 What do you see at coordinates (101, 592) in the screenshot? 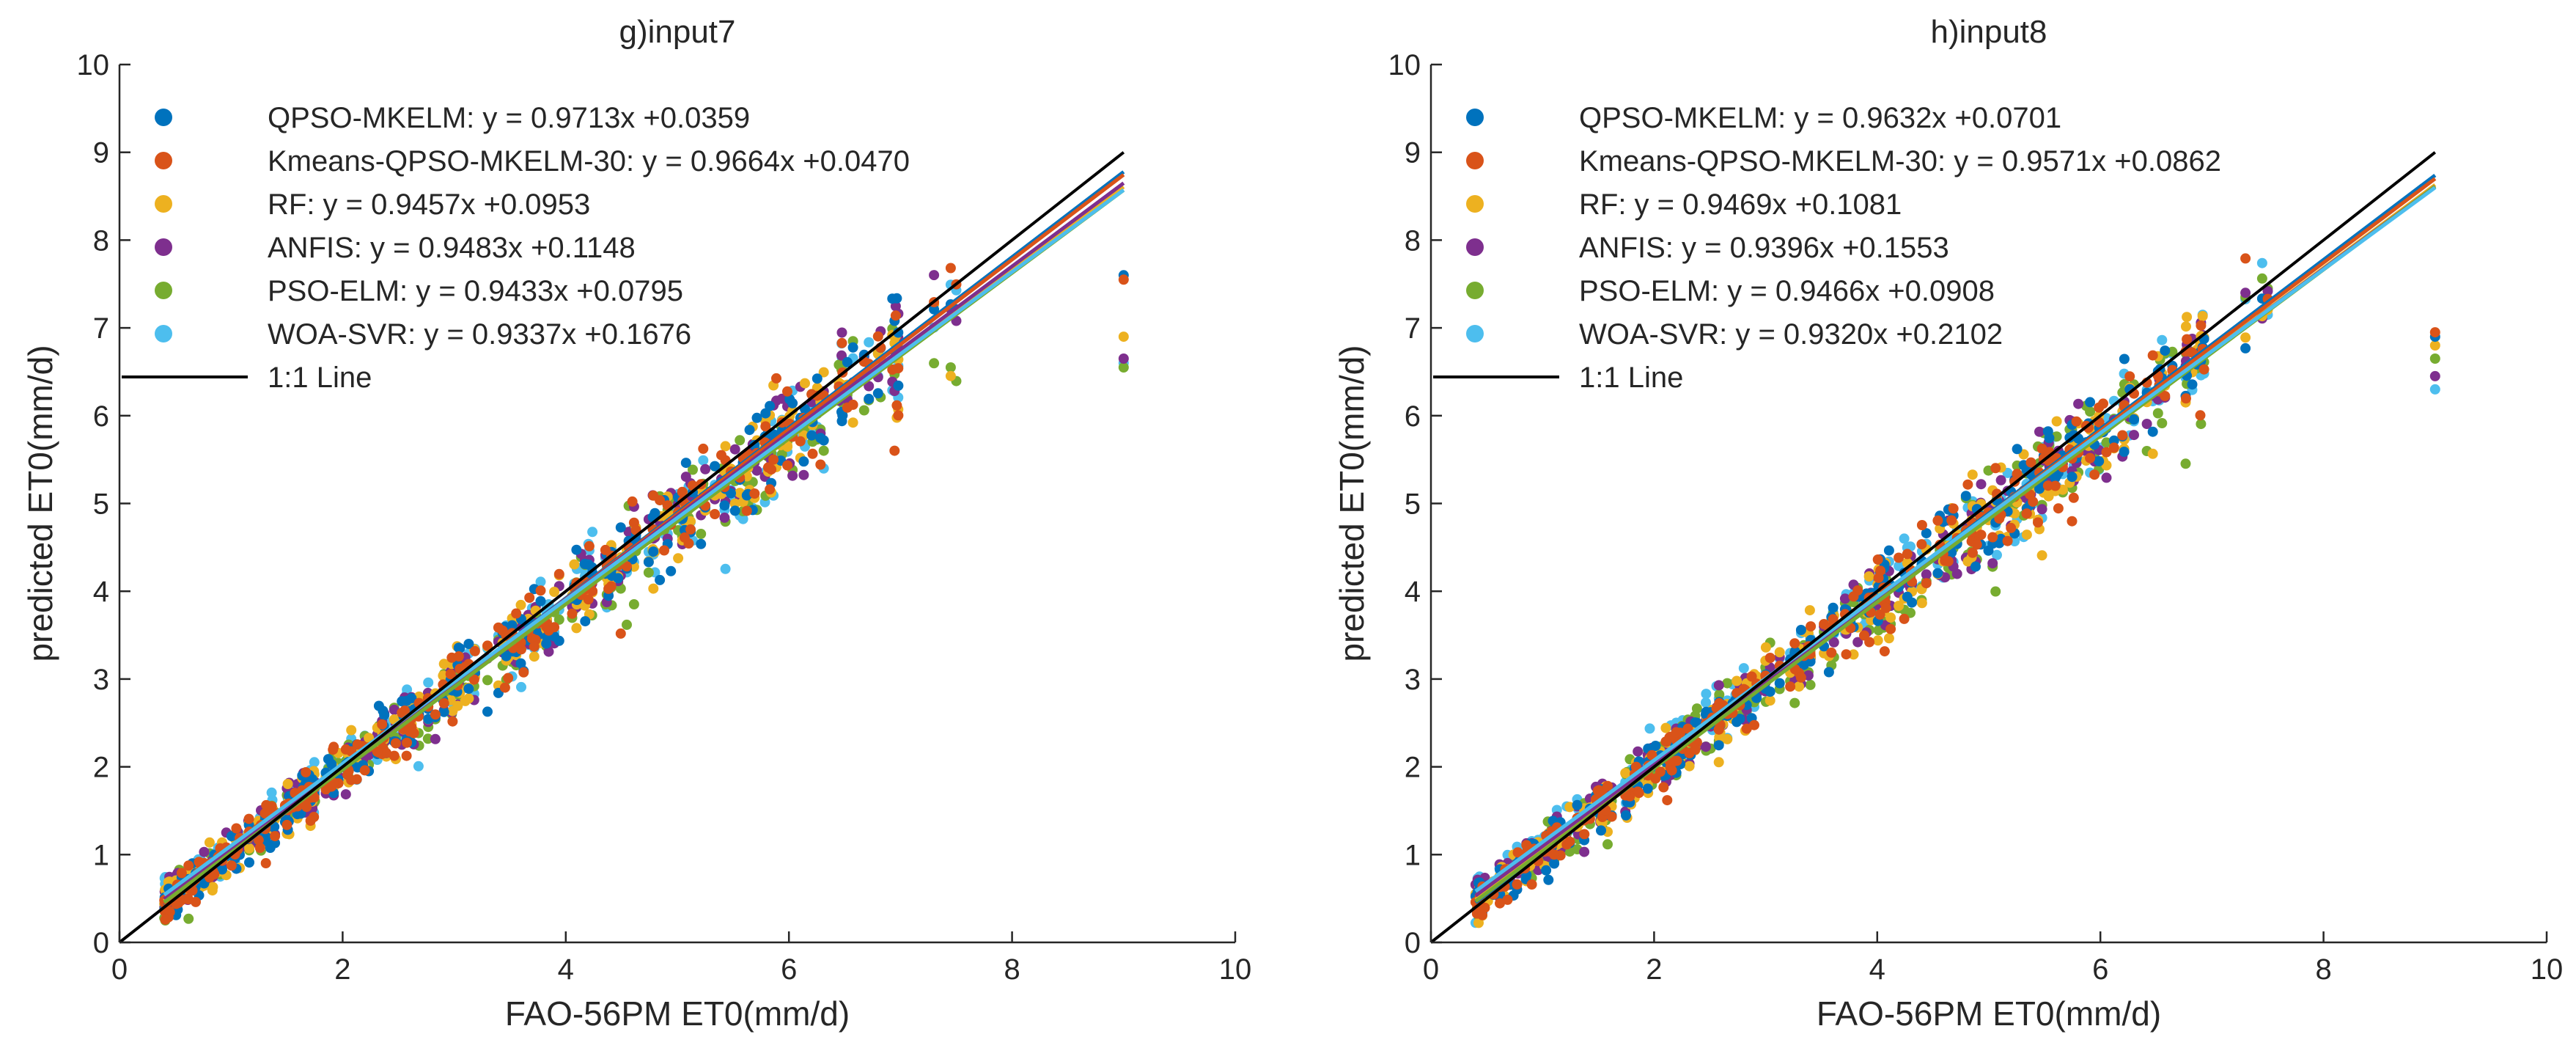
I see `y-tick-label: 4` at bounding box center [101, 592].